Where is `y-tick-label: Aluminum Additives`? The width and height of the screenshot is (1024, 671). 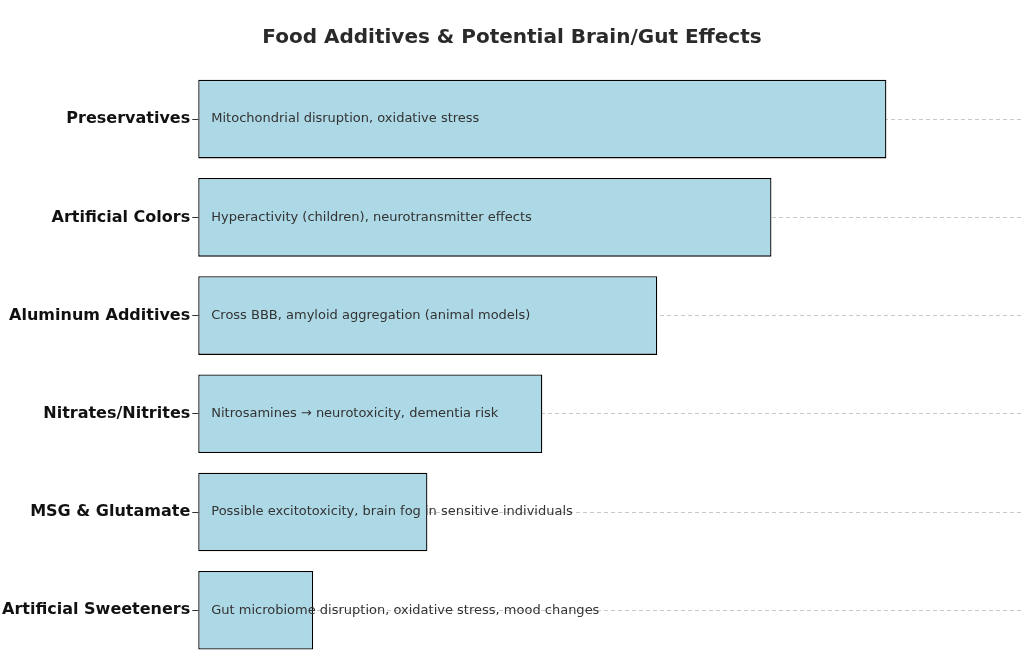 y-tick-label: Aluminum Additives is located at coordinates (100, 314).